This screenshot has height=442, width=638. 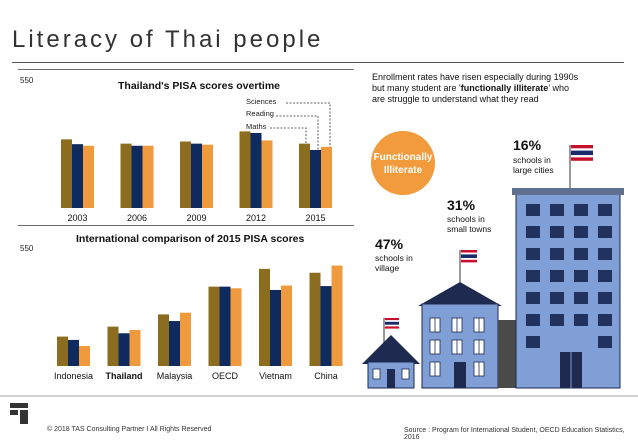 What do you see at coordinates (126, 175) in the screenshot?
I see `chart1-bar-2006-sciences` at bounding box center [126, 175].